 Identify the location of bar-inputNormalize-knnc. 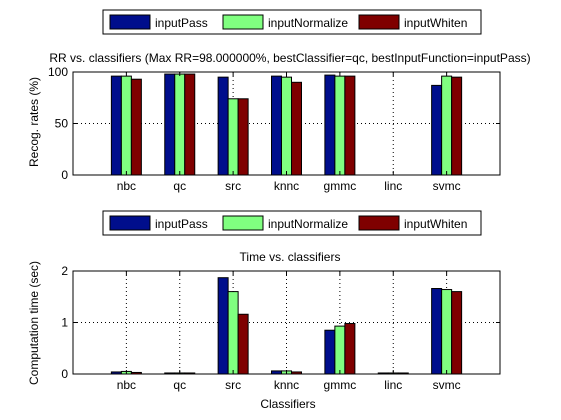
(286, 126).